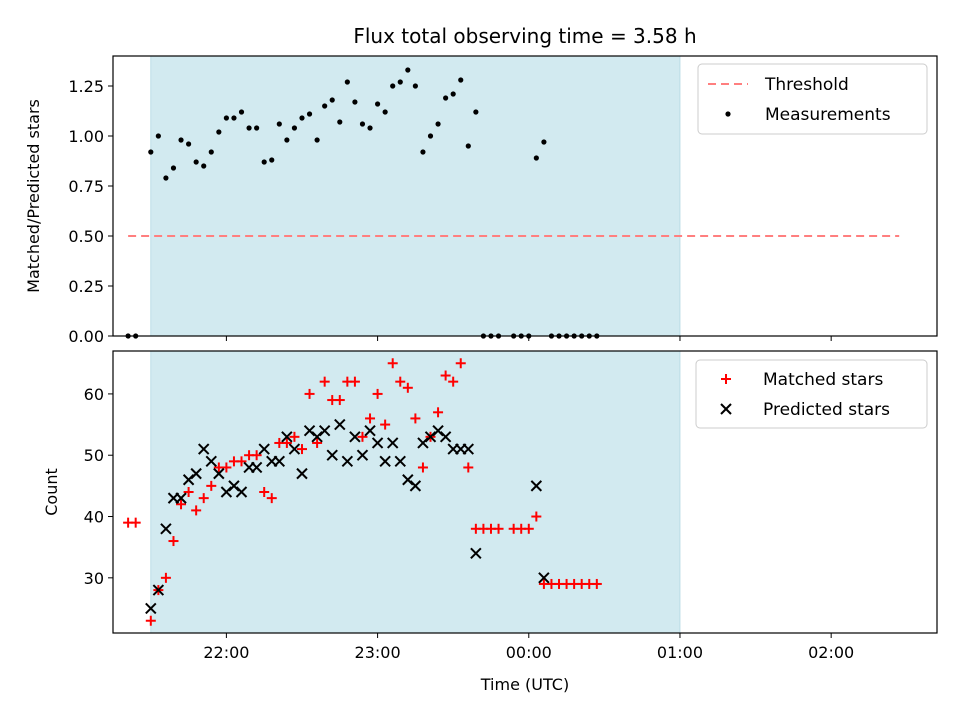  Describe the element at coordinates (806, 85) in the screenshot. I see `threshold-legend-label: Threshold` at that location.